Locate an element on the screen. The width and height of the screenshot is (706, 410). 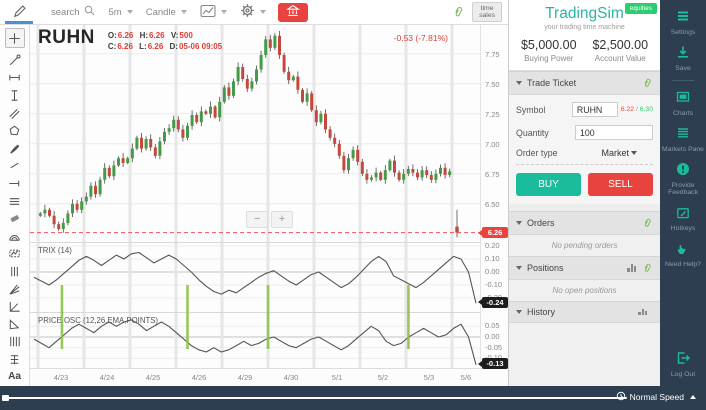
speed-control: Normal Speed is located at coordinates (656, 397).